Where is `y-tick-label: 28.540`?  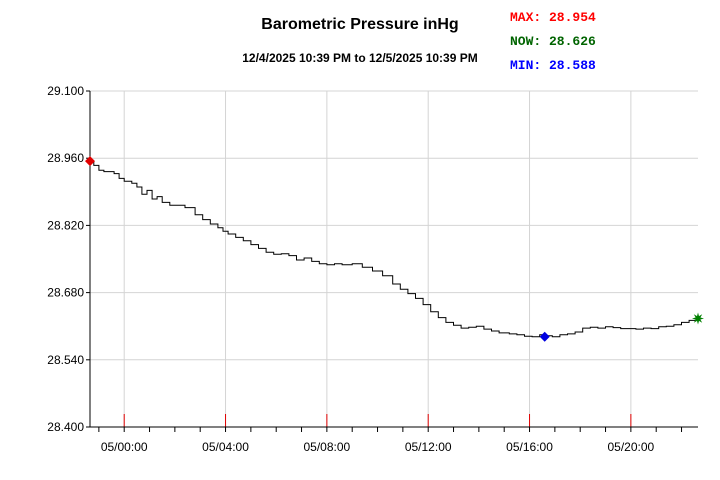 y-tick-label: 28.540 is located at coordinates (65, 360).